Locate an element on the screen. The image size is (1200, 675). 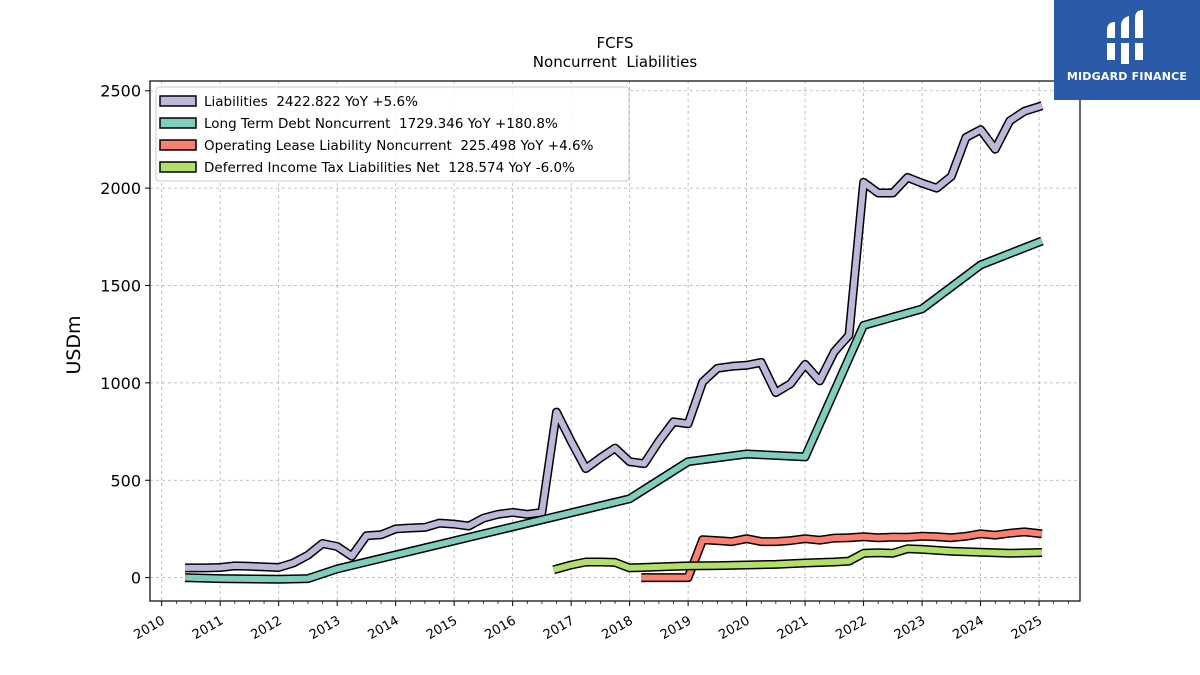
x-tick-label: 2024 is located at coordinates (968, 628).